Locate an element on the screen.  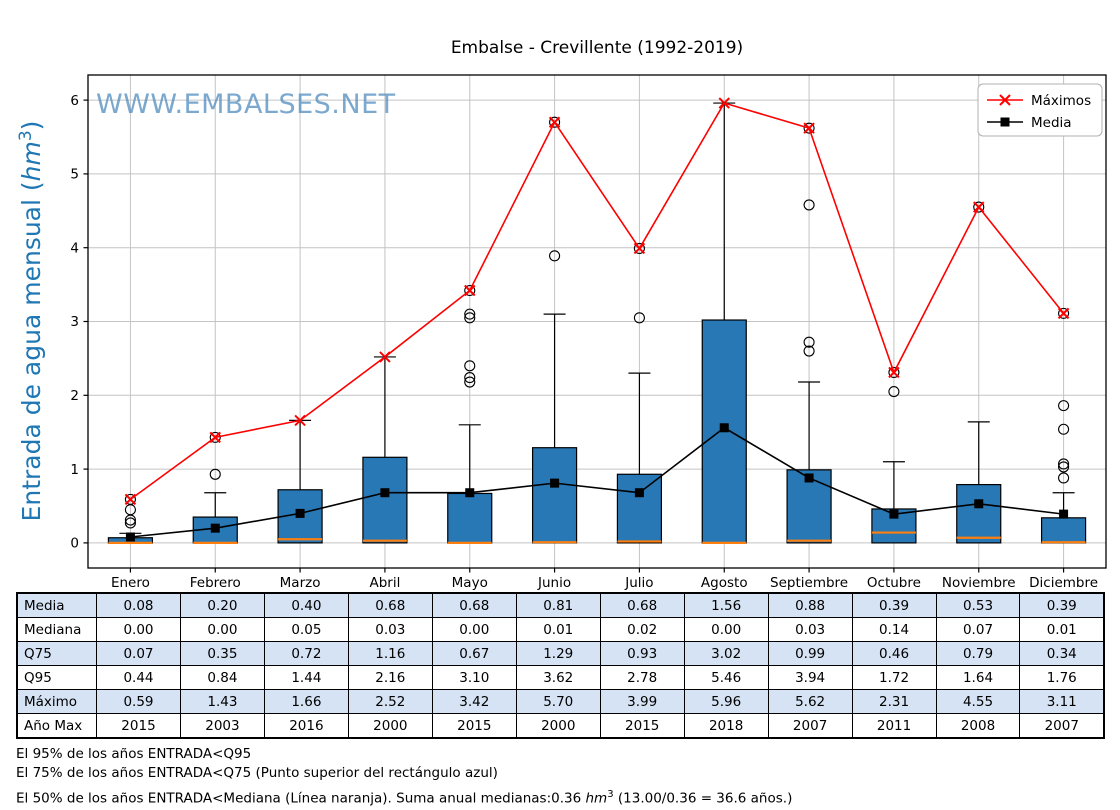
table-cell: 0.53 is located at coordinates (978, 605).